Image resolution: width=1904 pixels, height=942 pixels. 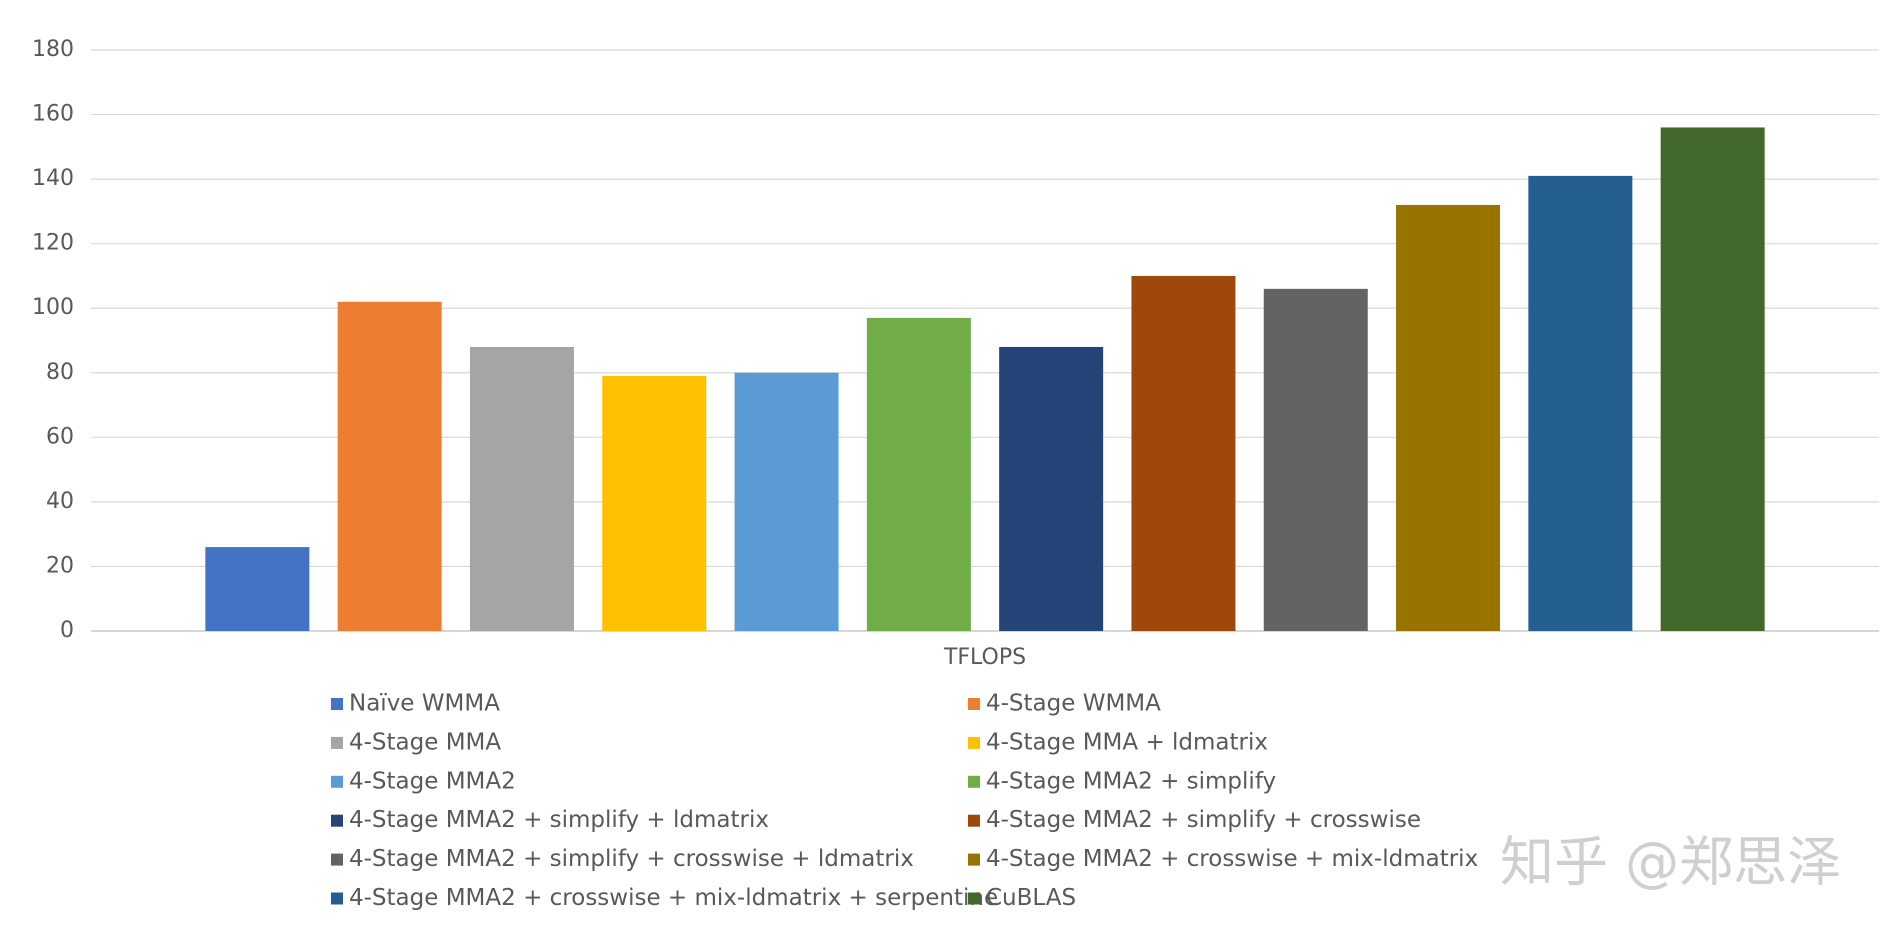 I want to click on y-tick-label: 160, so click(x=53, y=114).